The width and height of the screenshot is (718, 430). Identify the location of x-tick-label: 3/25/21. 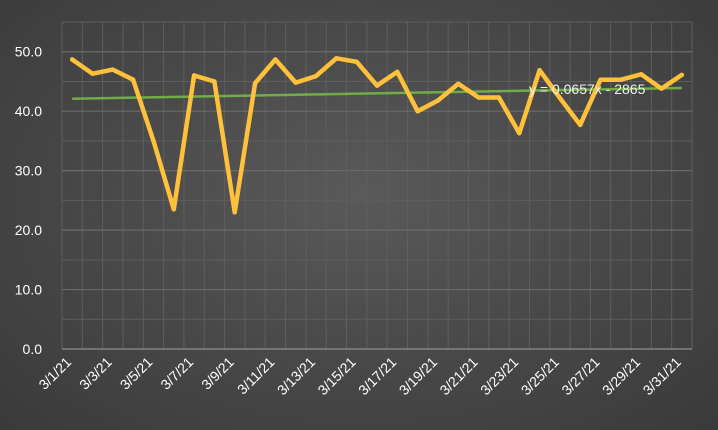
(540, 376).